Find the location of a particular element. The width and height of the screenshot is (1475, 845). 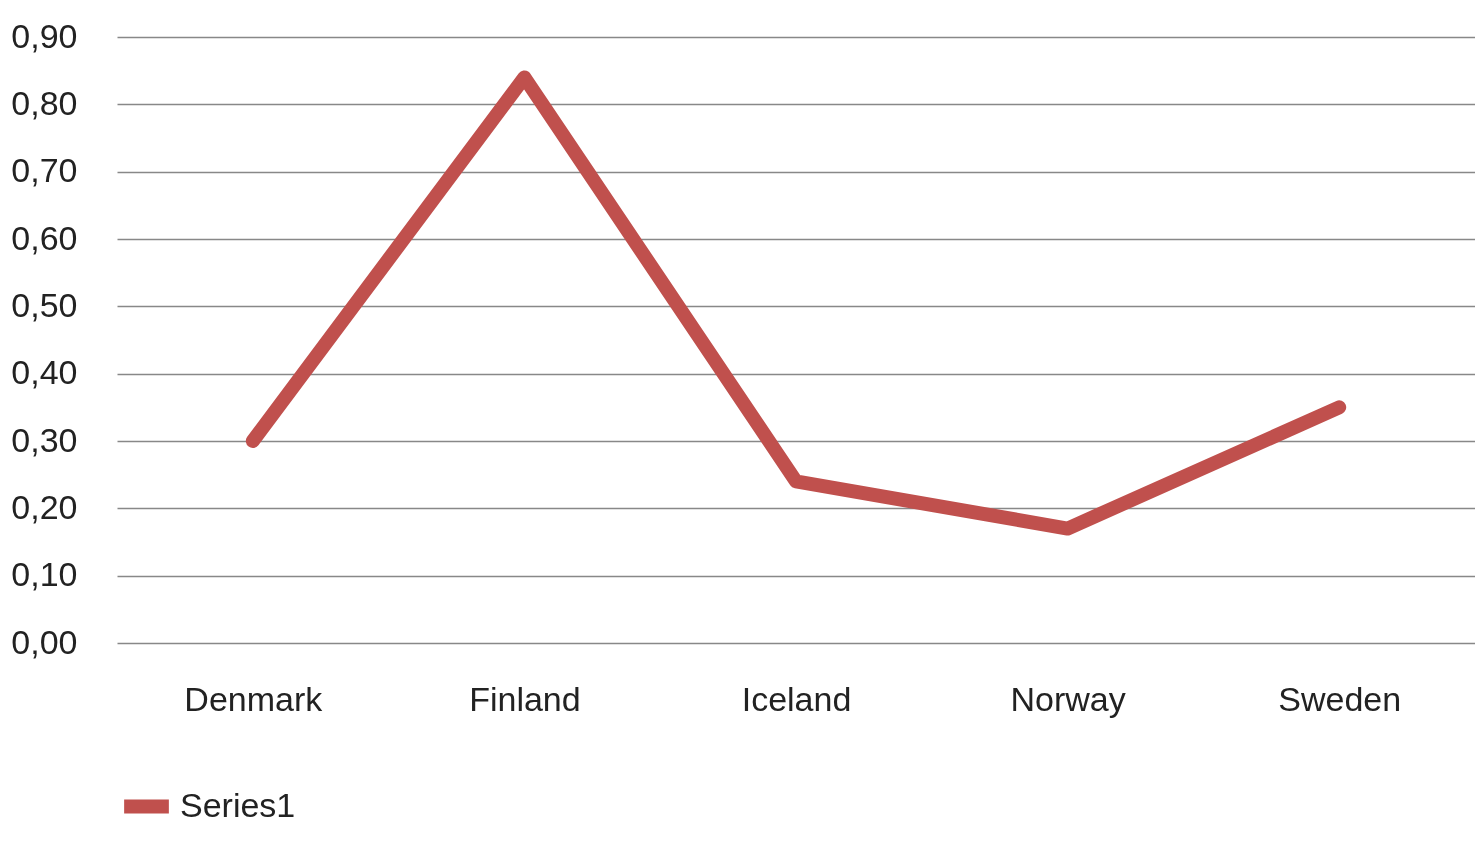

y-tick-label: 0,50 is located at coordinates (44, 304).